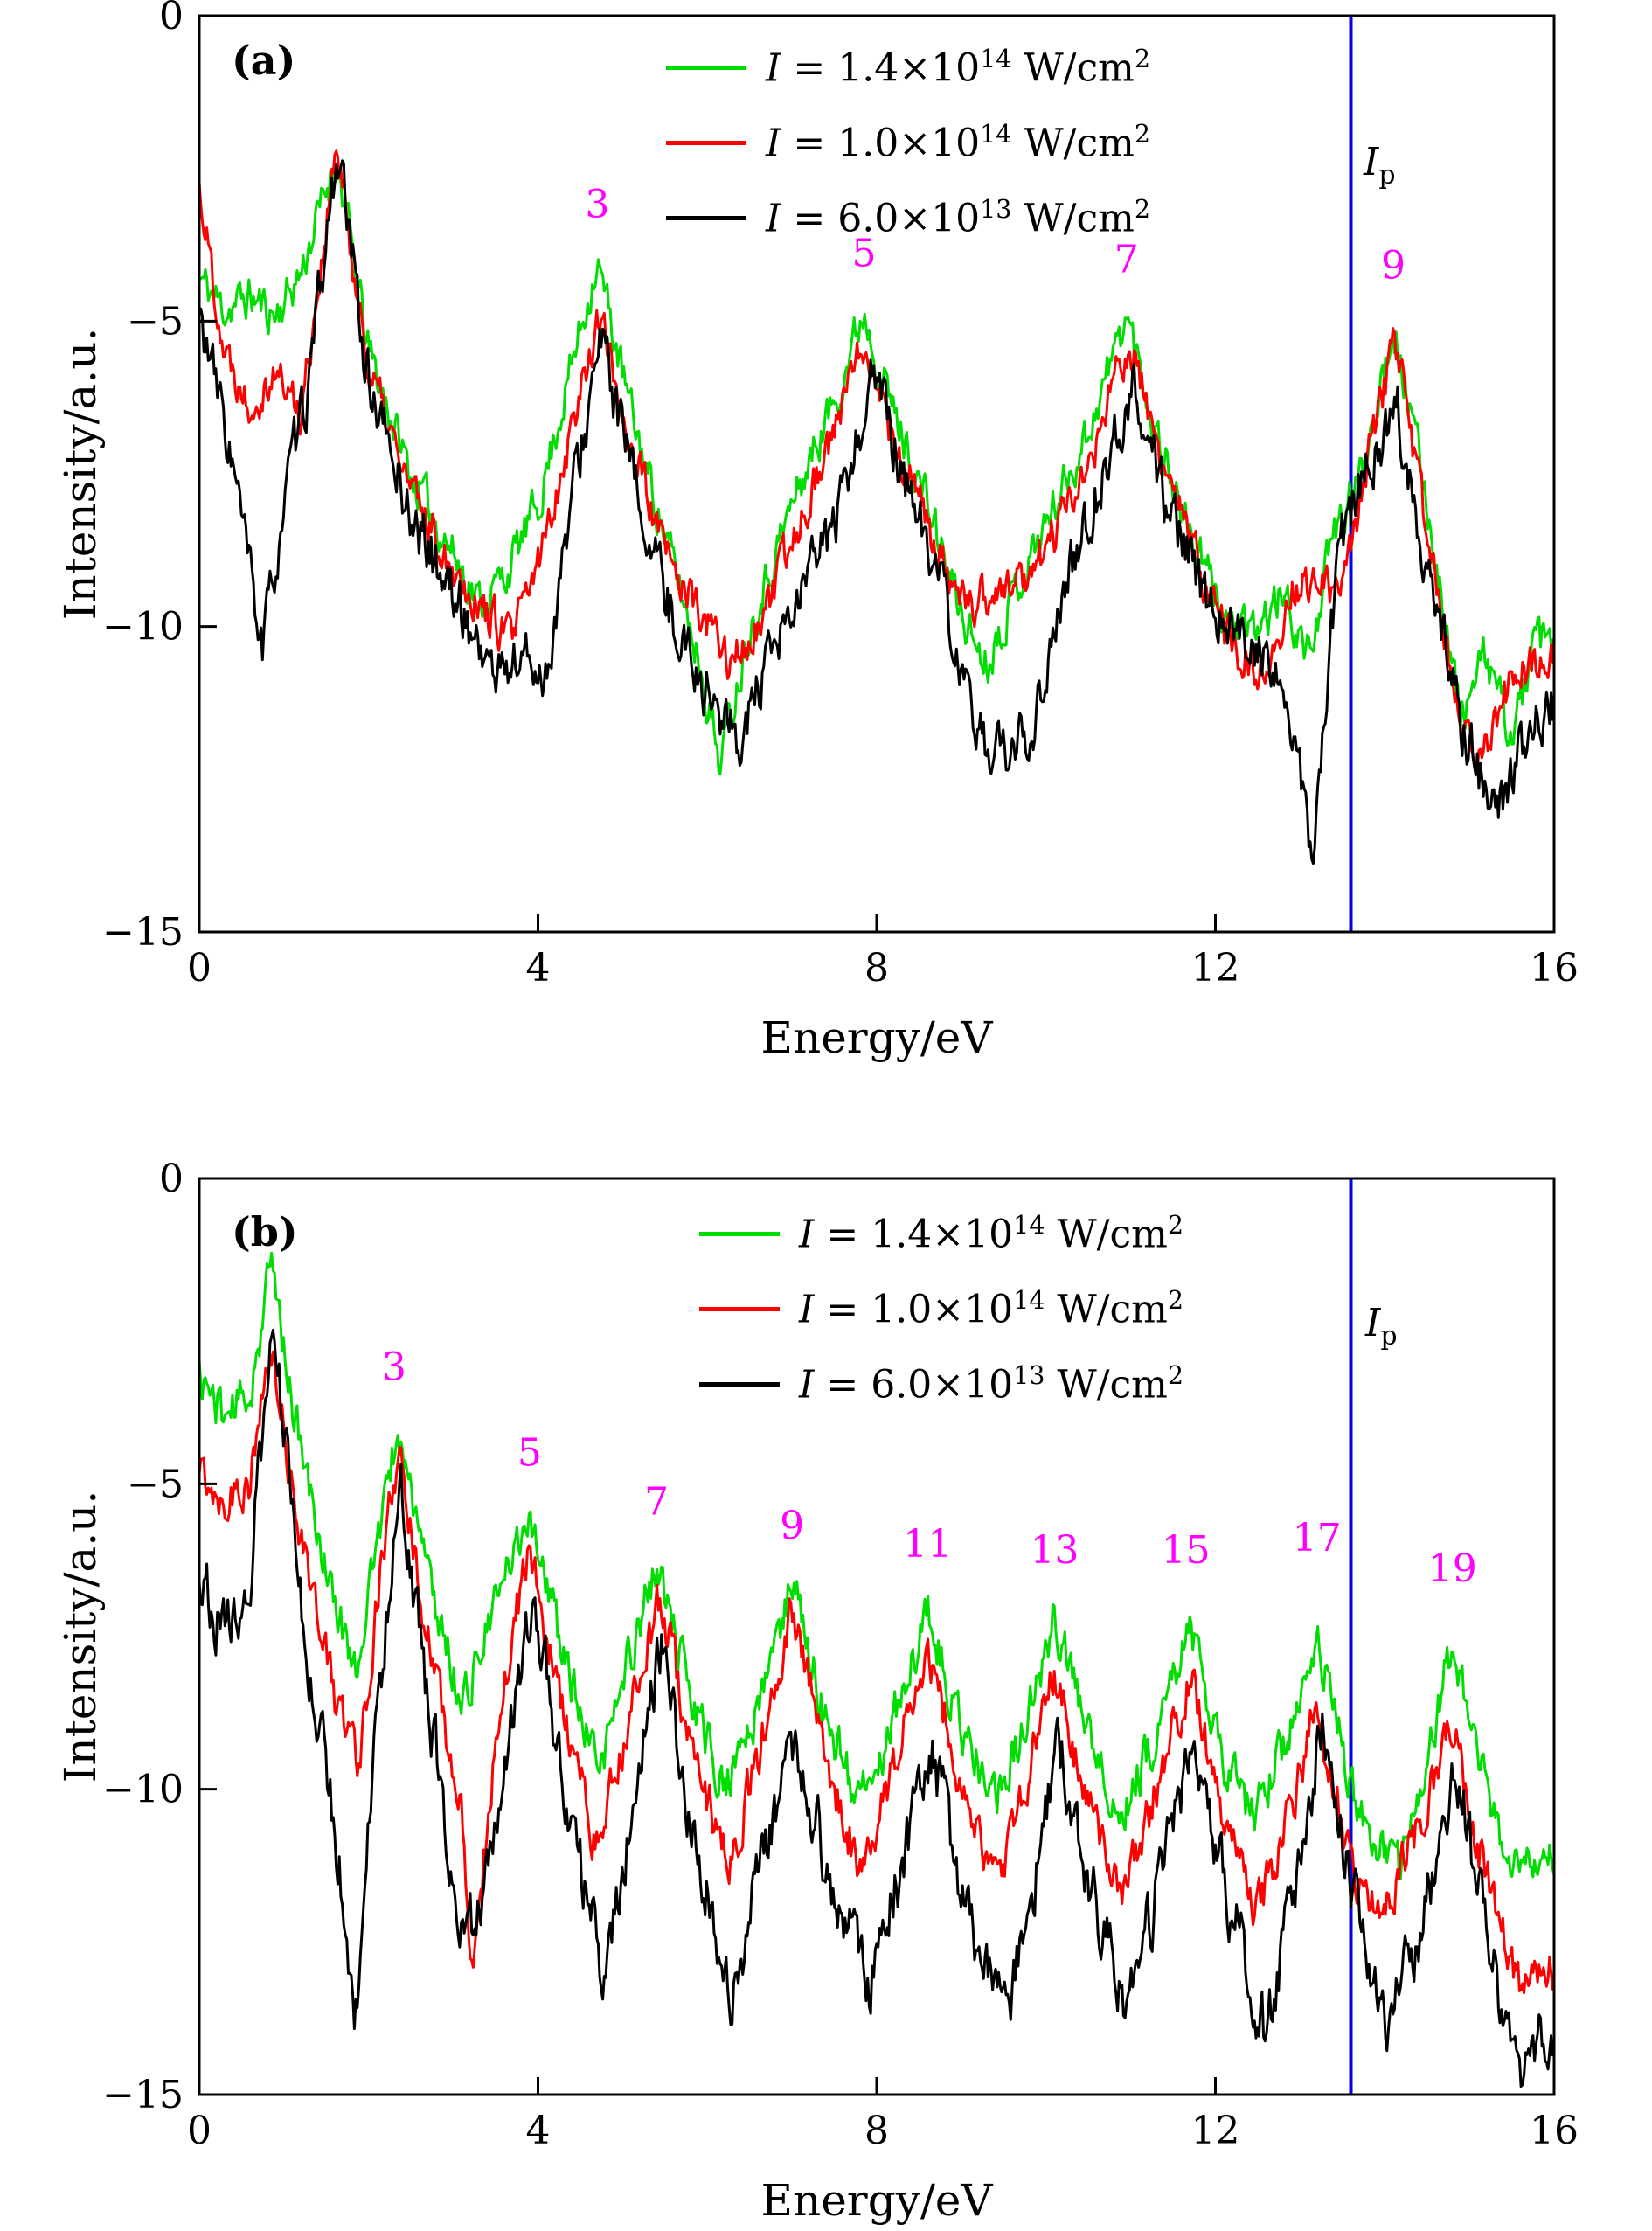 The width and height of the screenshot is (1652, 2231). Describe the element at coordinates (1187, 1550) in the screenshot. I see `peak-order-label: 15` at that location.